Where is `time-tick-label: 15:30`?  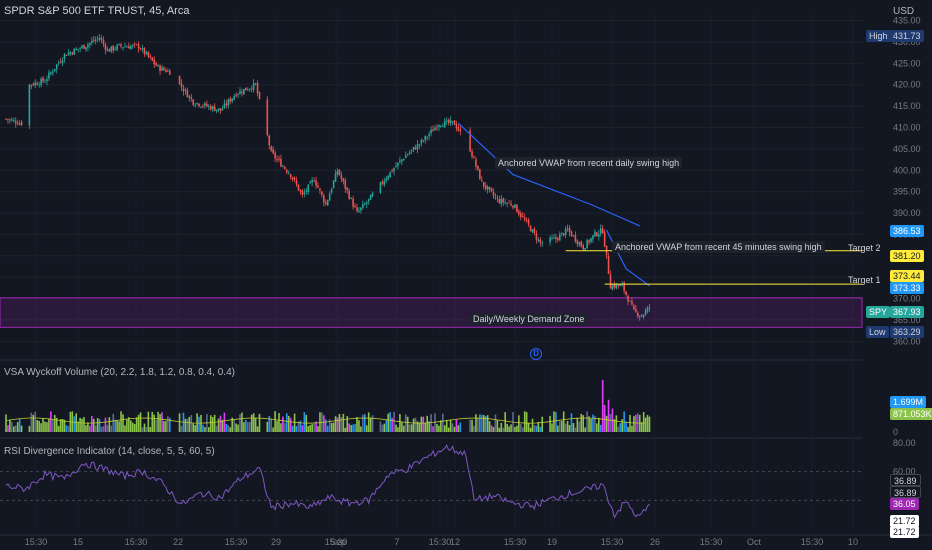
time-tick-label: 15:30 is located at coordinates (440, 542).